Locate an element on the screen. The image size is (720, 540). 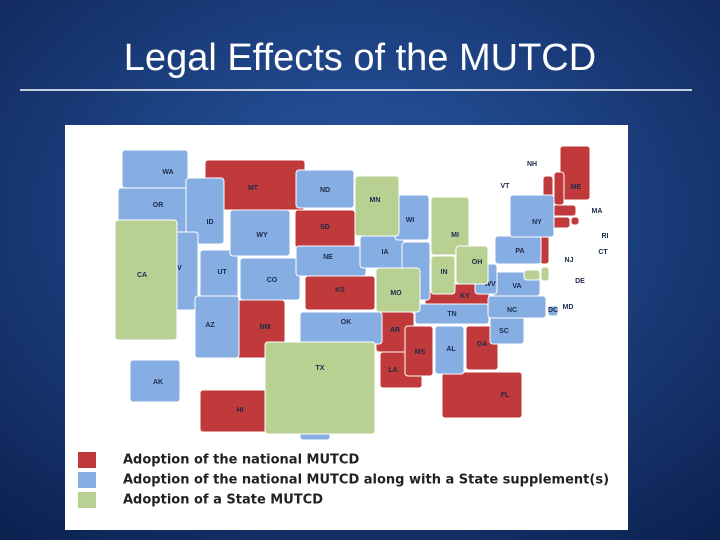
state-label: WY is located at coordinates (262, 235).